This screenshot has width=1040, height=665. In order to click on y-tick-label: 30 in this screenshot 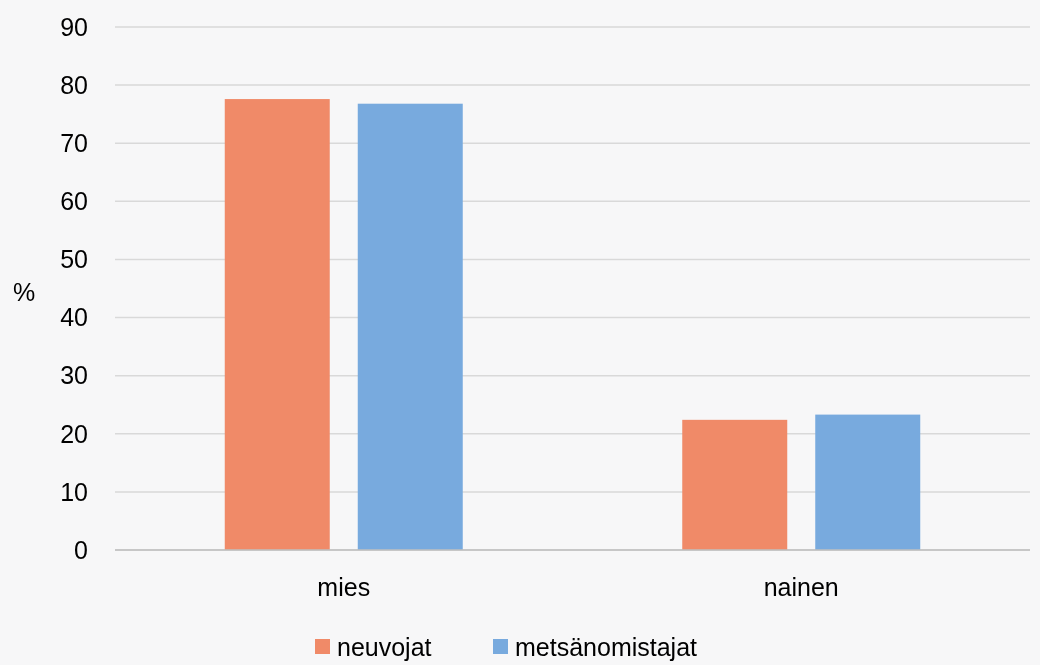, I will do `click(74, 375)`.